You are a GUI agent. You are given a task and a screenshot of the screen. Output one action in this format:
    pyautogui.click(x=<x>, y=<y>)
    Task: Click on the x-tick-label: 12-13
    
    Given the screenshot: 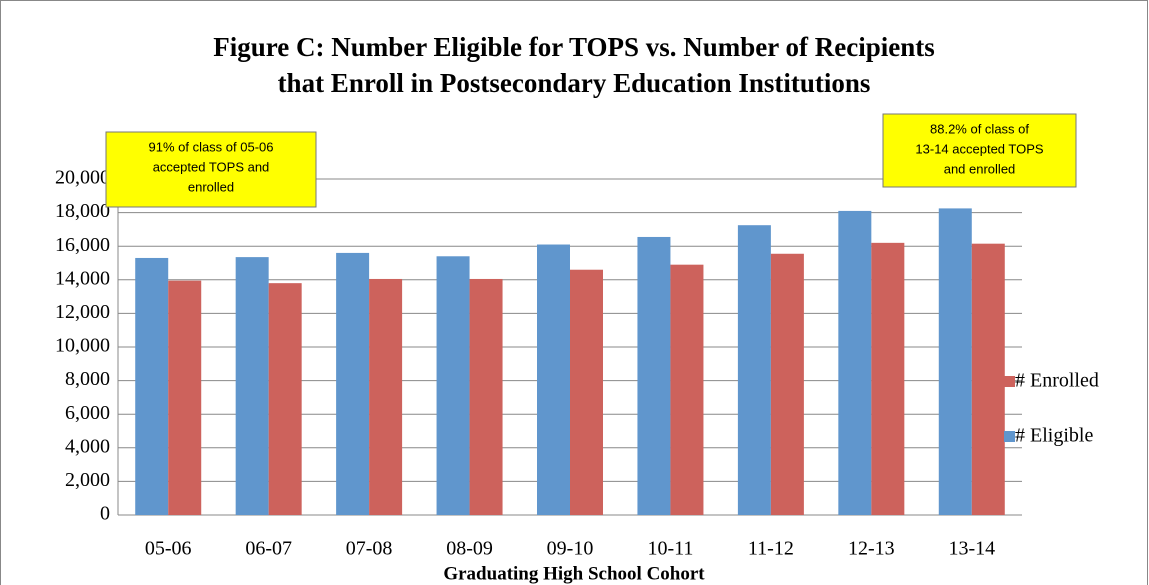 What is the action you would take?
    pyautogui.click(x=871, y=549)
    